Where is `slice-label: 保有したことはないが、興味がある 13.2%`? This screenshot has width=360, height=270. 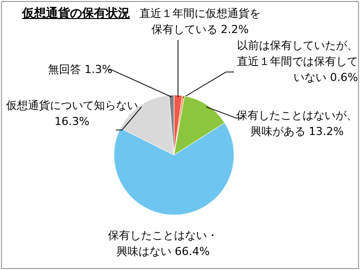
slice-label: 保有したことはないが、興味がある 13.2% is located at coordinates (297, 124).